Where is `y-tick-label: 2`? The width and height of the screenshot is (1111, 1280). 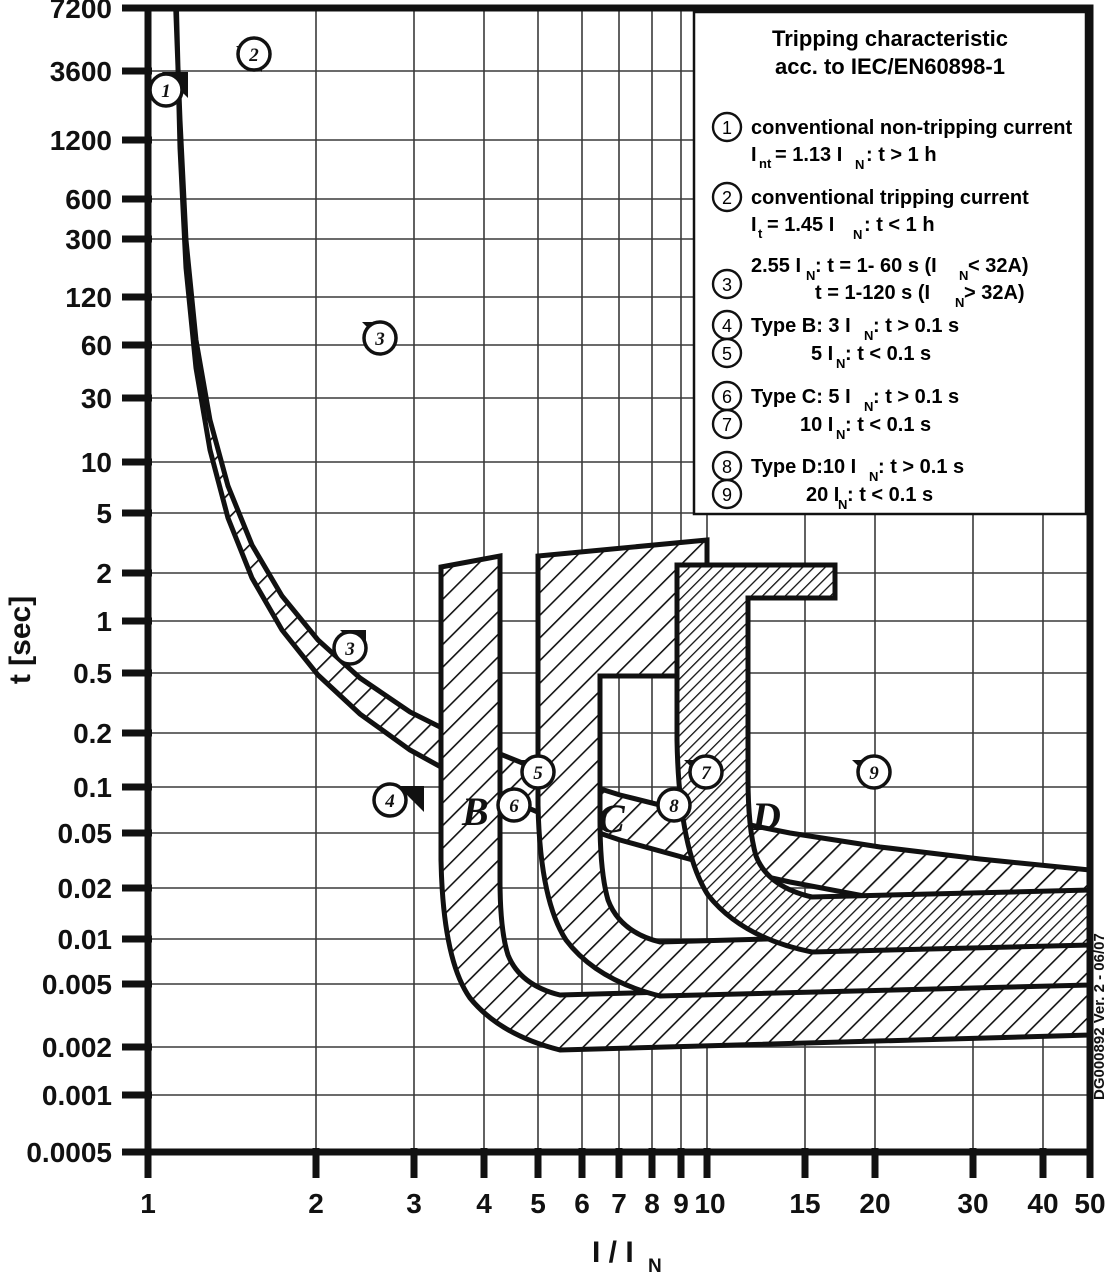
y-tick-label: 2 is located at coordinates (104, 573).